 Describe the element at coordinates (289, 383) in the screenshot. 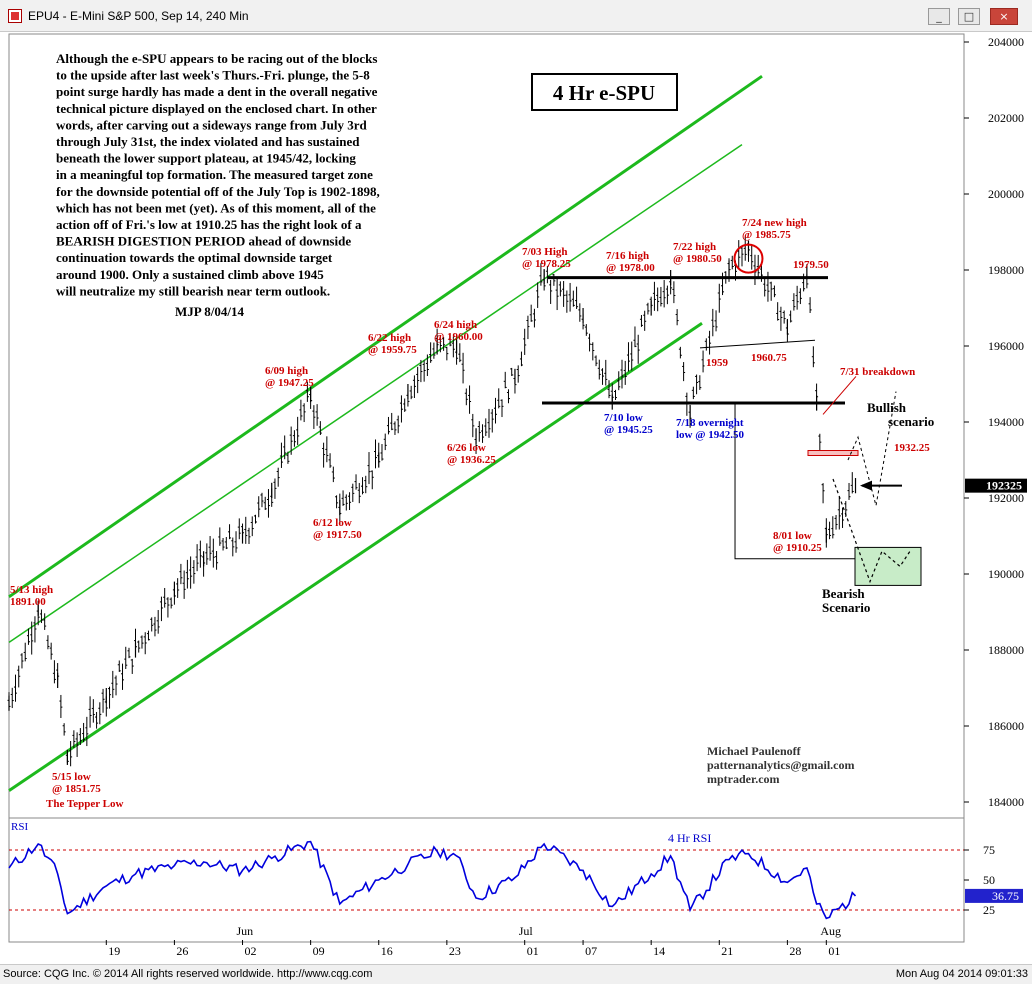

I see `annotation-label: @ 1947.25` at that location.